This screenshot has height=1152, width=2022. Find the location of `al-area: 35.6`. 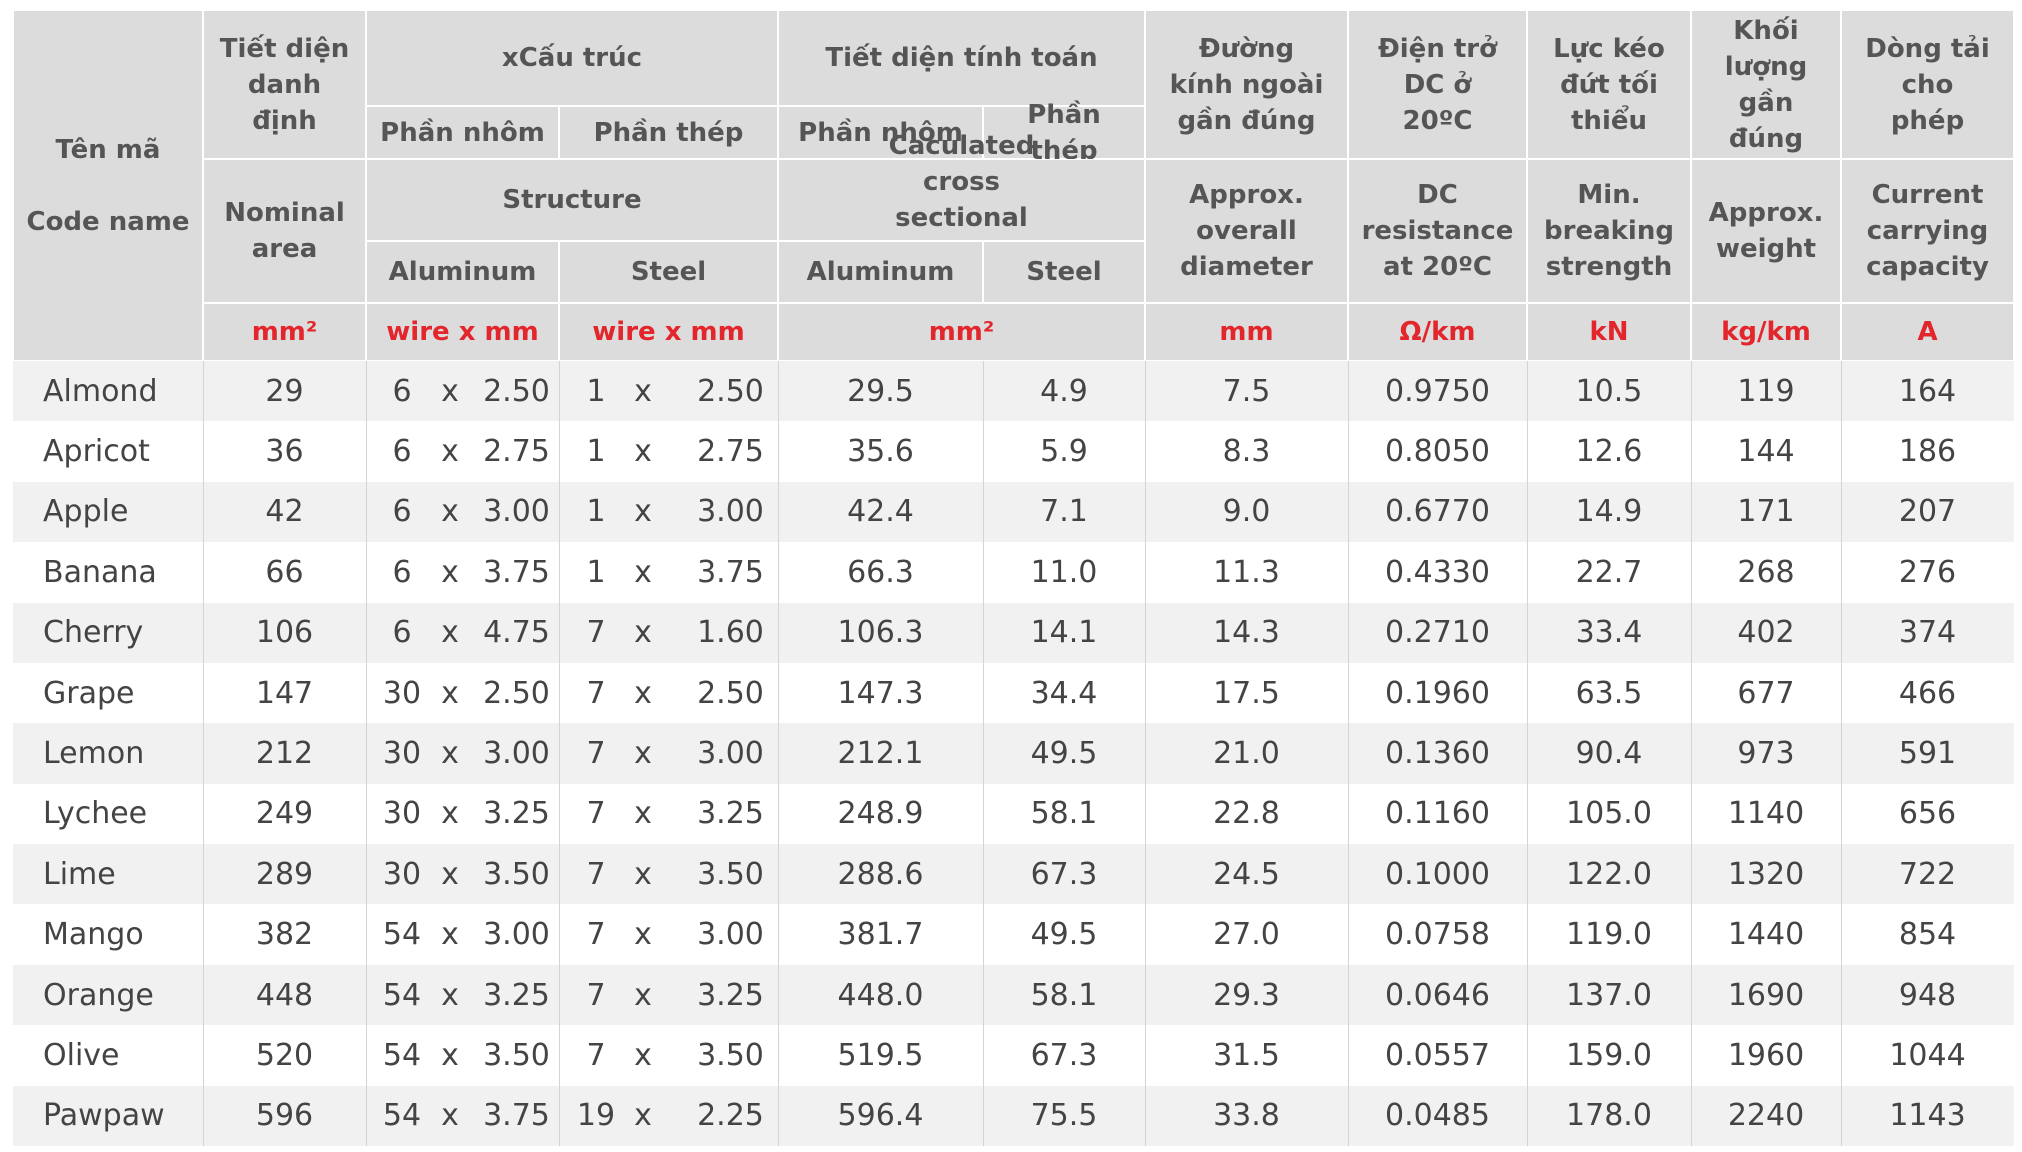

al-area: 35.6 is located at coordinates (880, 452).